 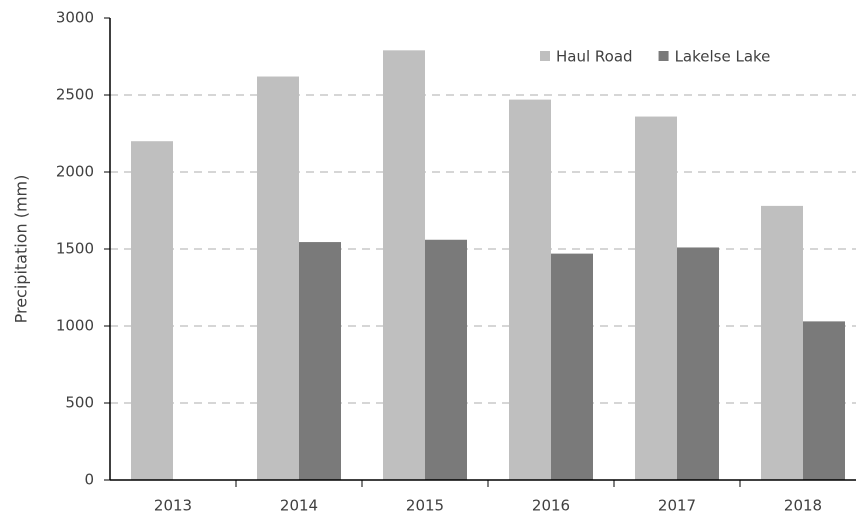 What do you see at coordinates (594, 57) in the screenshot?
I see `legend-label: Haul Road` at bounding box center [594, 57].